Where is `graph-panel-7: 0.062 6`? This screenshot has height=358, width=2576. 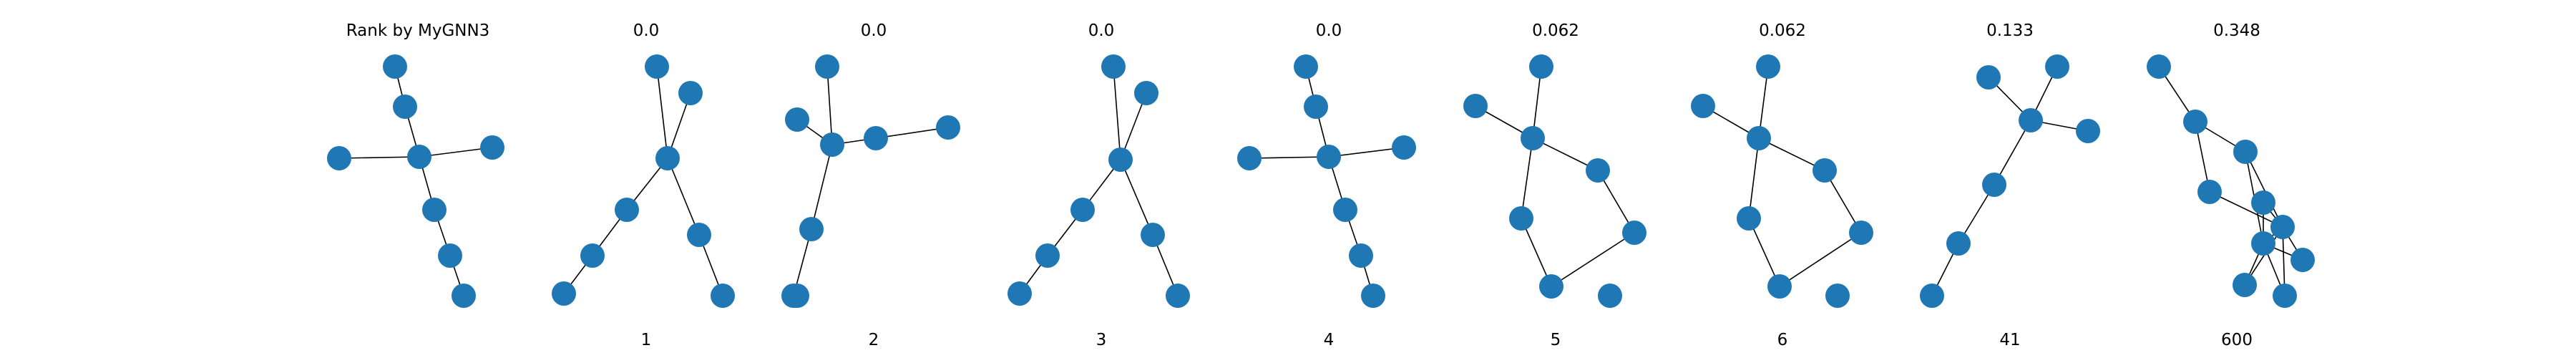
graph-panel-7: 0.062 6 is located at coordinates (1782, 185).